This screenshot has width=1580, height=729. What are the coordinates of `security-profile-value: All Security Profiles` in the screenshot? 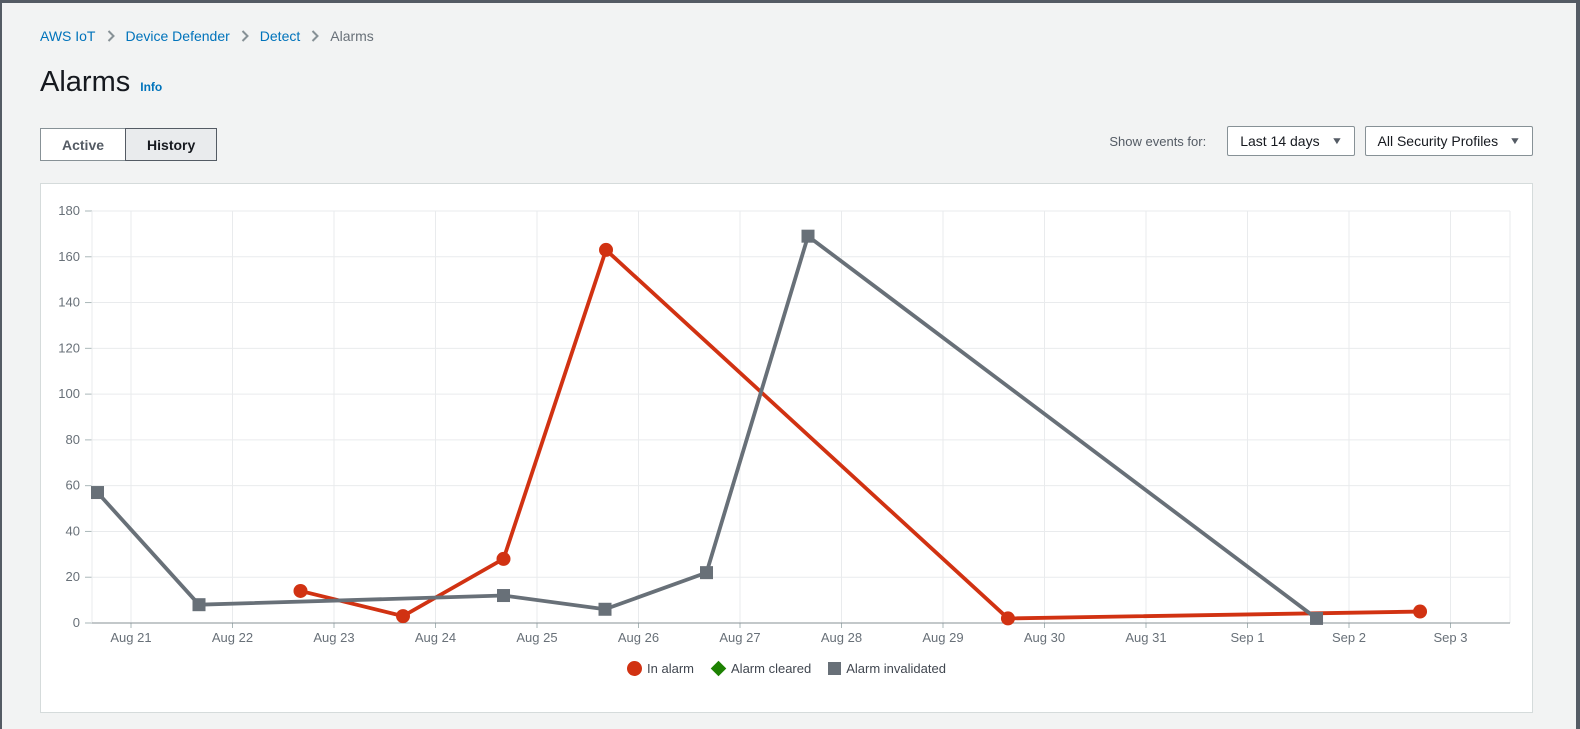 It's located at (1438, 141).